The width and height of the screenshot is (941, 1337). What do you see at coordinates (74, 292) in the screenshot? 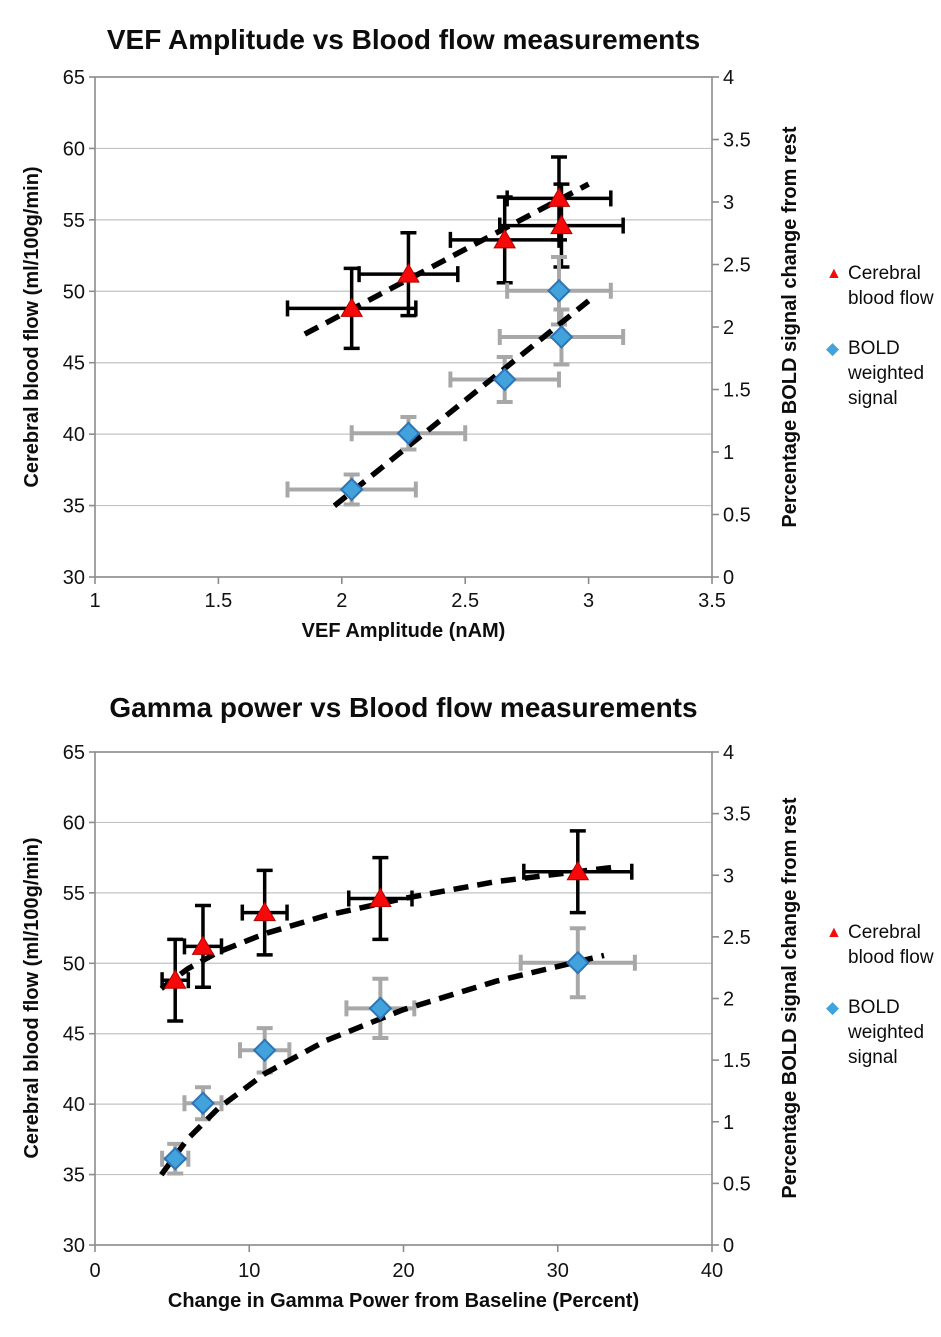
I see `vef-chart-left-tick-label: 50` at bounding box center [74, 292].